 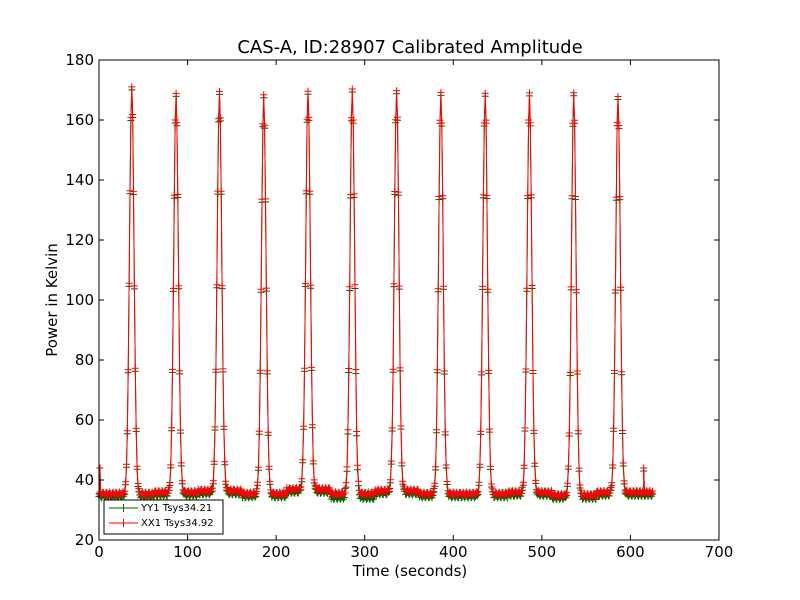 What do you see at coordinates (79, 180) in the screenshot?
I see `y-tick-label: 140` at bounding box center [79, 180].